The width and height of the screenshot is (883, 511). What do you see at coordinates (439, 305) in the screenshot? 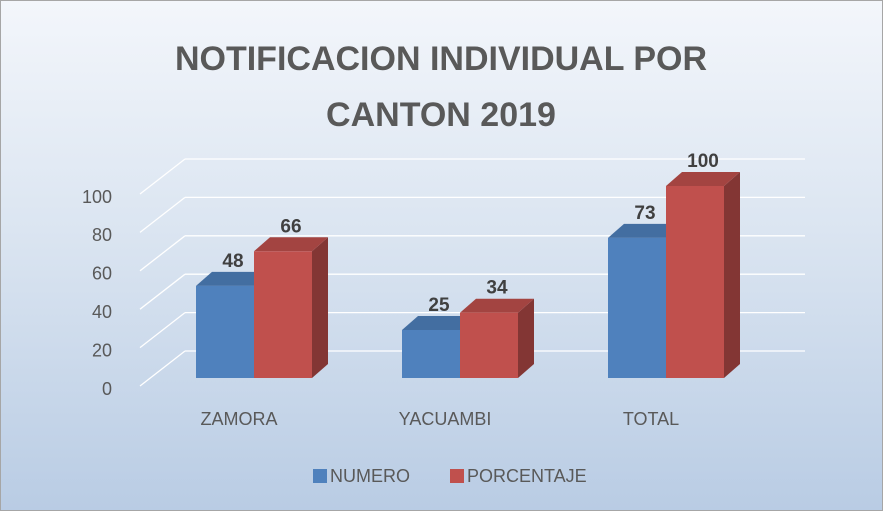
I see `value-label: 25` at bounding box center [439, 305].